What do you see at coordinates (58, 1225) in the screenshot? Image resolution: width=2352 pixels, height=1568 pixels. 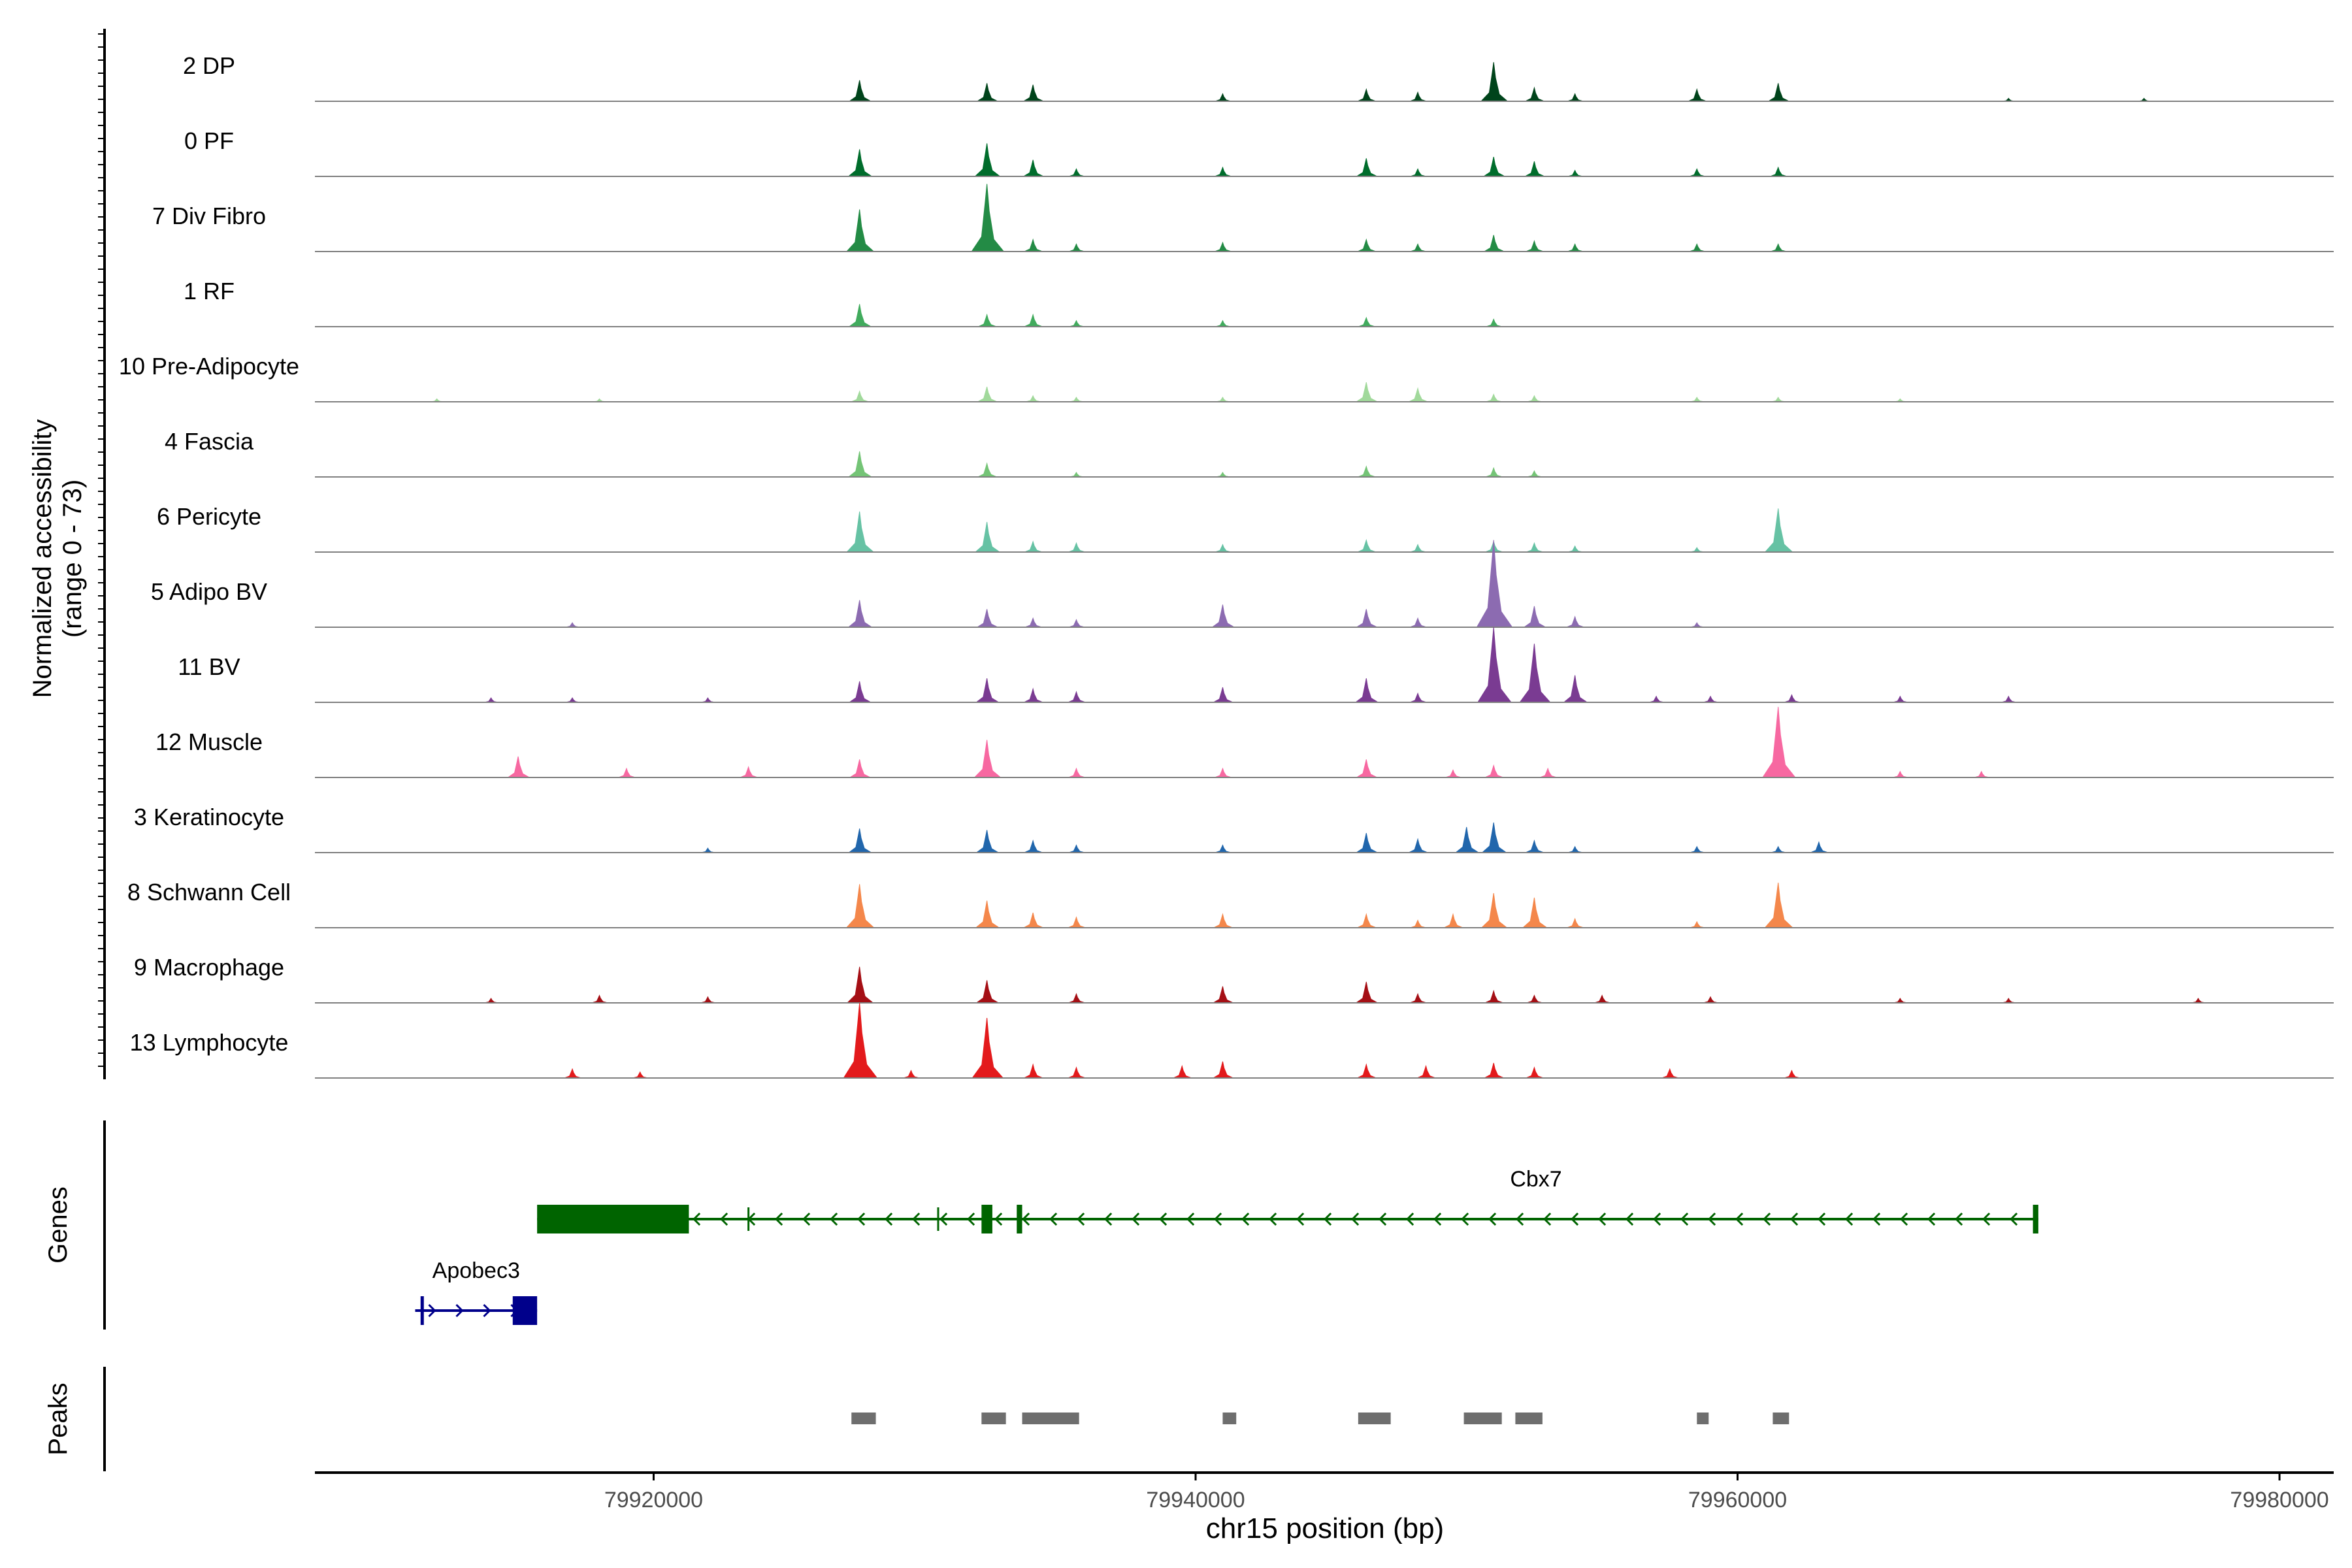 I see `genes-track-title: Genes` at bounding box center [58, 1225].